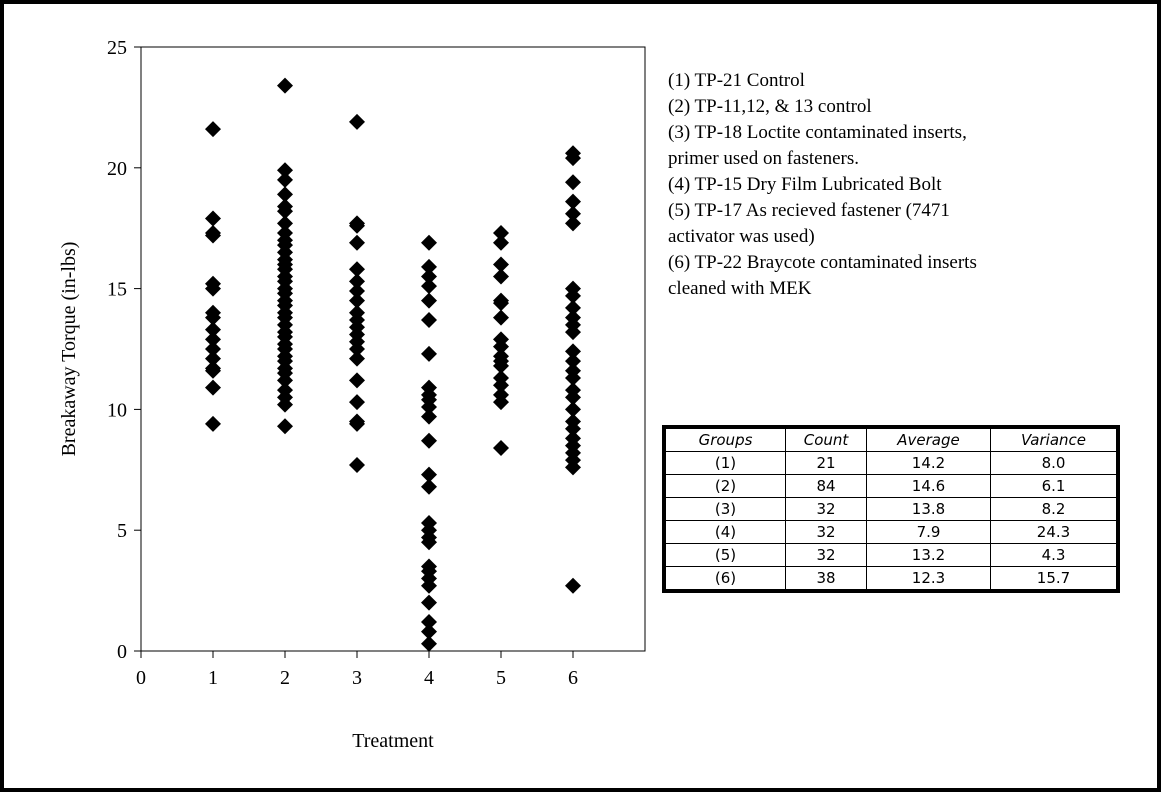 The height and width of the screenshot is (792, 1161). I want to click on note-line: primer used on fasteners., so click(763, 158).